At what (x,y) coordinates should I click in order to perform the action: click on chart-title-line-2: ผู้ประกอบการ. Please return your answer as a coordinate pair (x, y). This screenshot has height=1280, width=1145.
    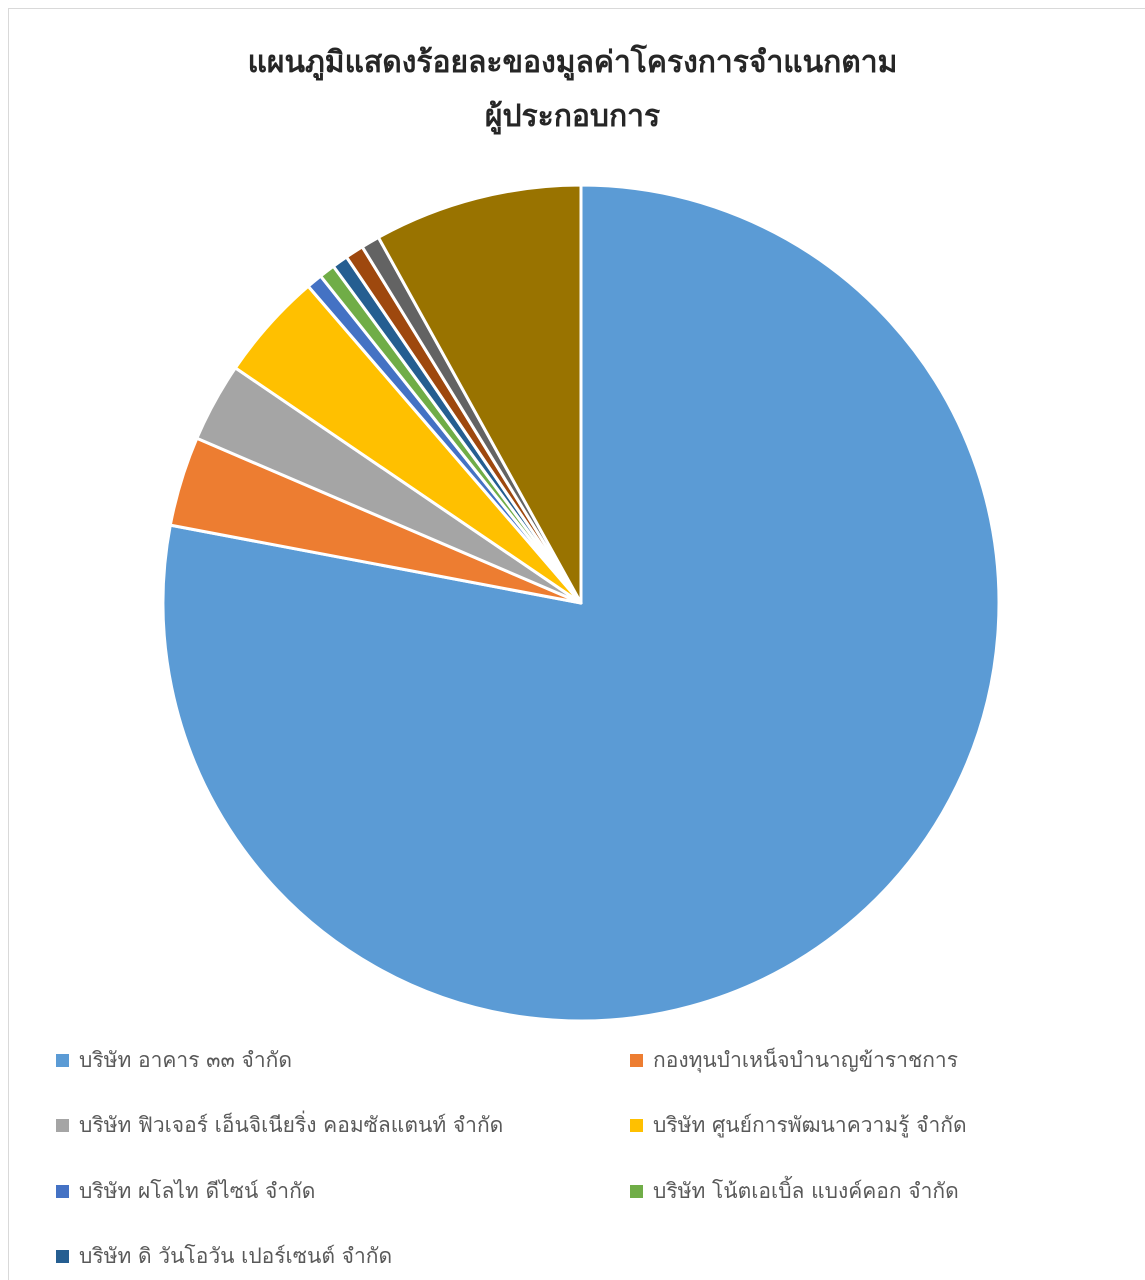
    Looking at the image, I should click on (572, 116).